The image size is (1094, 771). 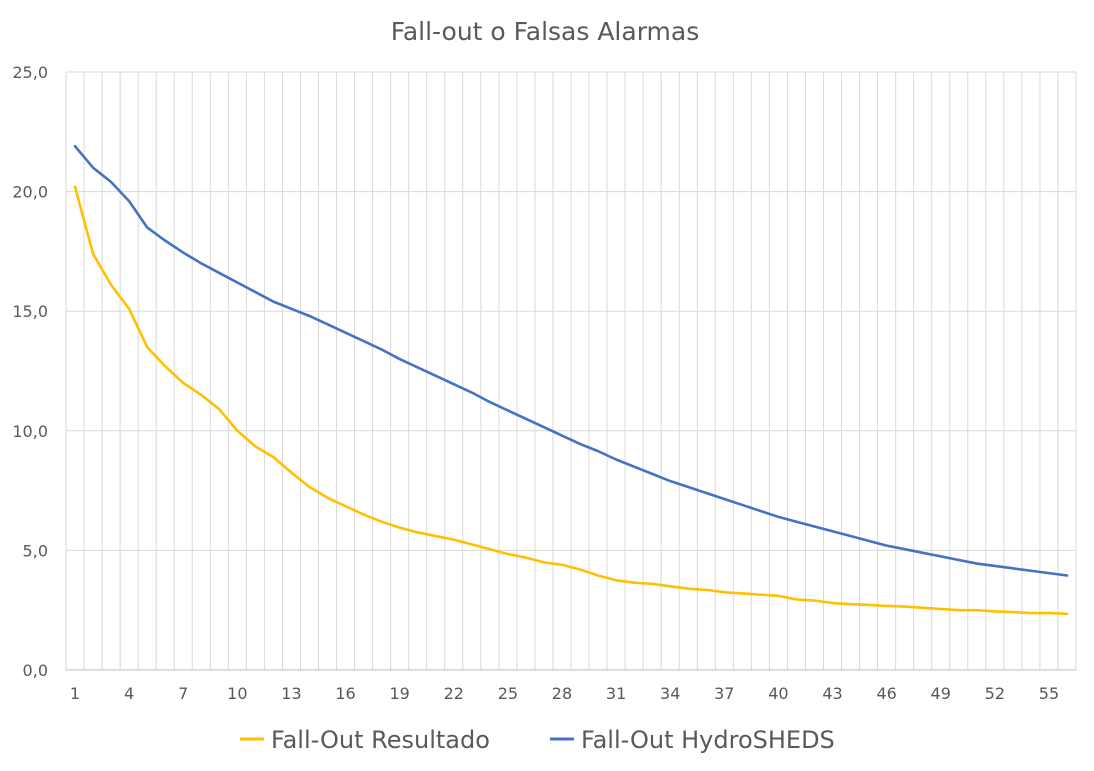 I want to click on x-tick-label: 16, so click(x=345, y=693).